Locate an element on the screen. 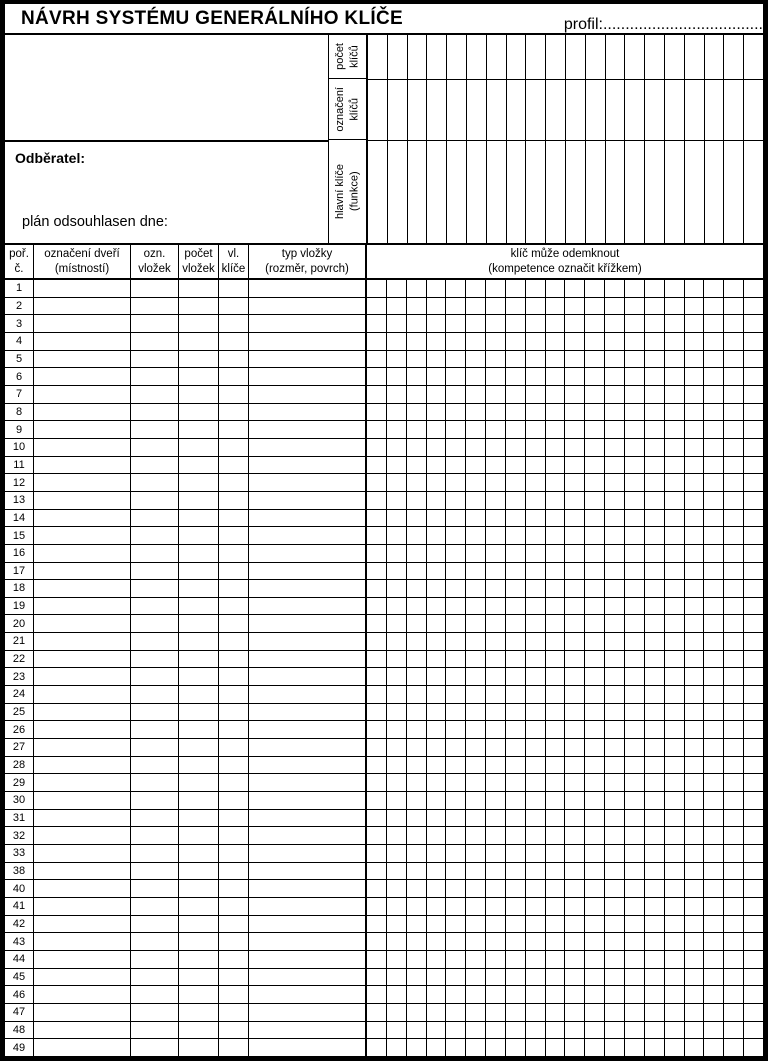  table-row: 6 is located at coordinates (384, 377).